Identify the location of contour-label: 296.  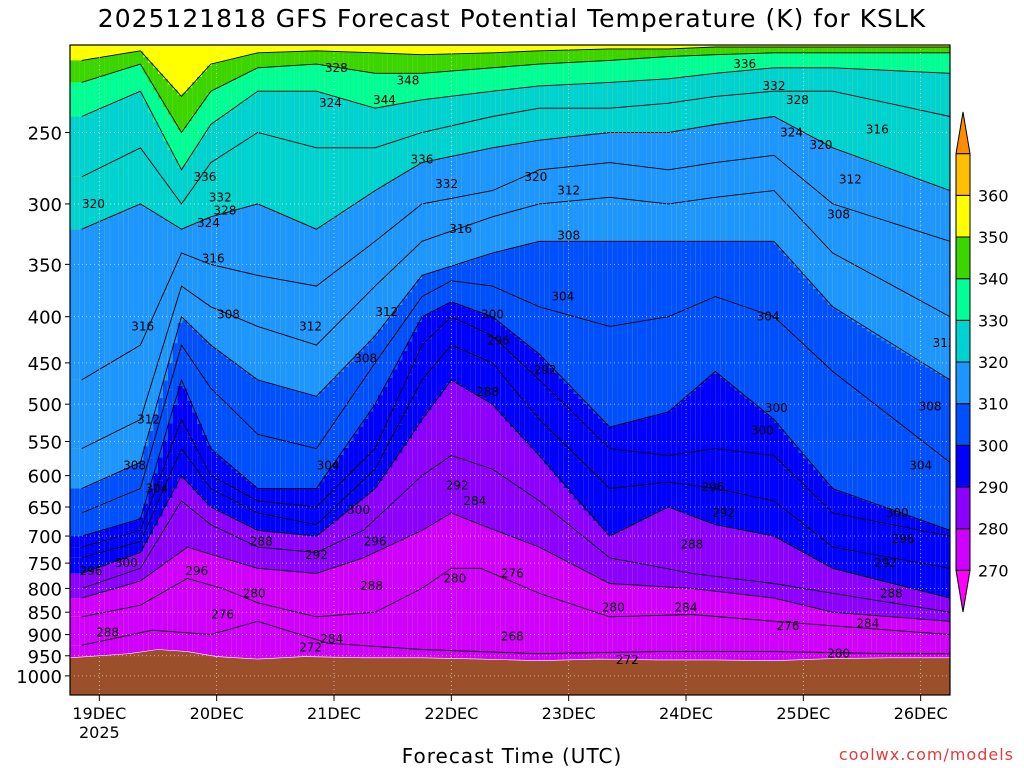
(91, 571).